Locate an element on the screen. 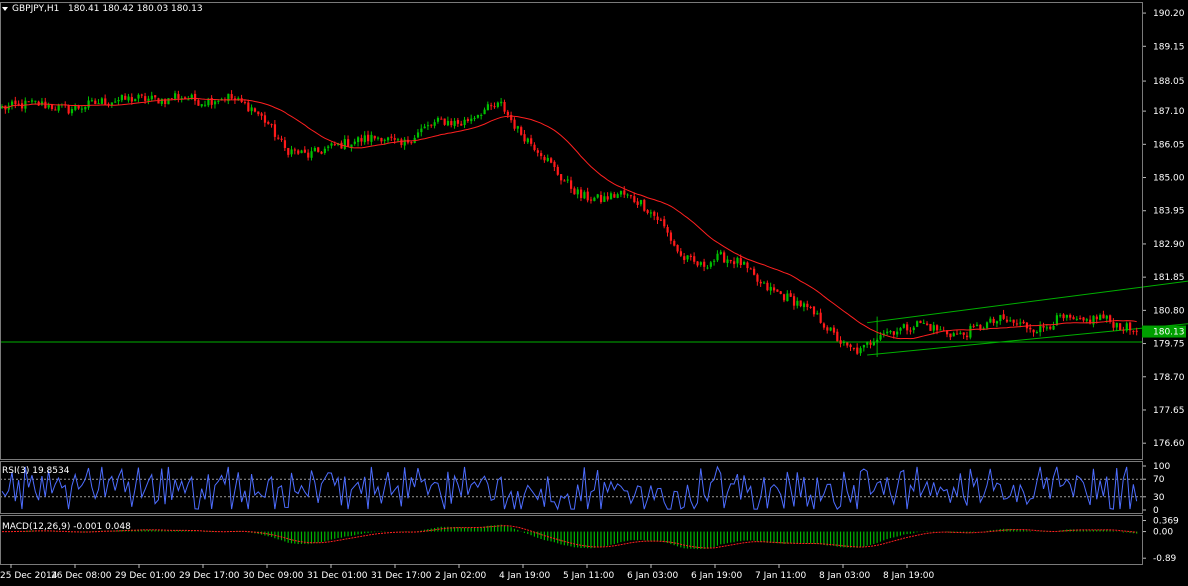  price-tick-label: 189.15 is located at coordinates (1169, 47).